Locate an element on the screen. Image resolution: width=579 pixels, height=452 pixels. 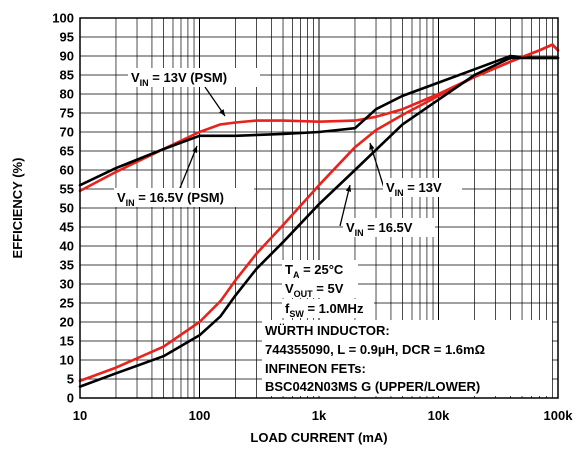
y-tick-label: 0 is located at coordinates (70, 398).